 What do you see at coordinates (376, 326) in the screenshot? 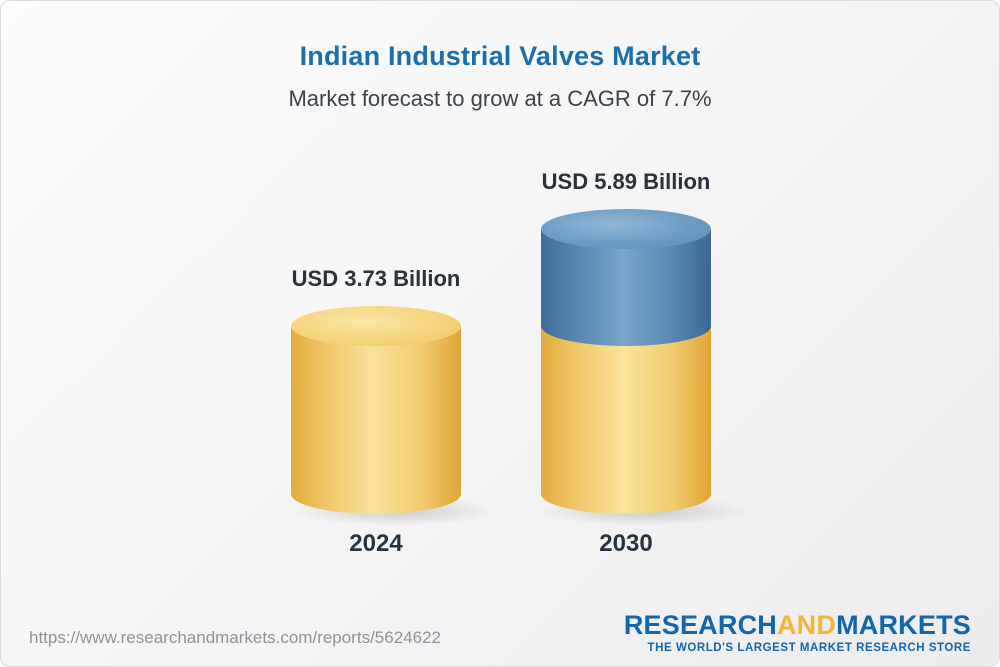
I see `cylinder-2024-cap` at bounding box center [376, 326].